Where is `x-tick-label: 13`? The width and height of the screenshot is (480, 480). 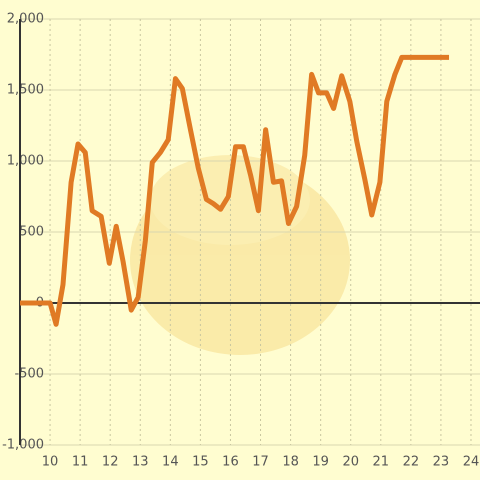
x-tick-label: 13 is located at coordinates (140, 462).